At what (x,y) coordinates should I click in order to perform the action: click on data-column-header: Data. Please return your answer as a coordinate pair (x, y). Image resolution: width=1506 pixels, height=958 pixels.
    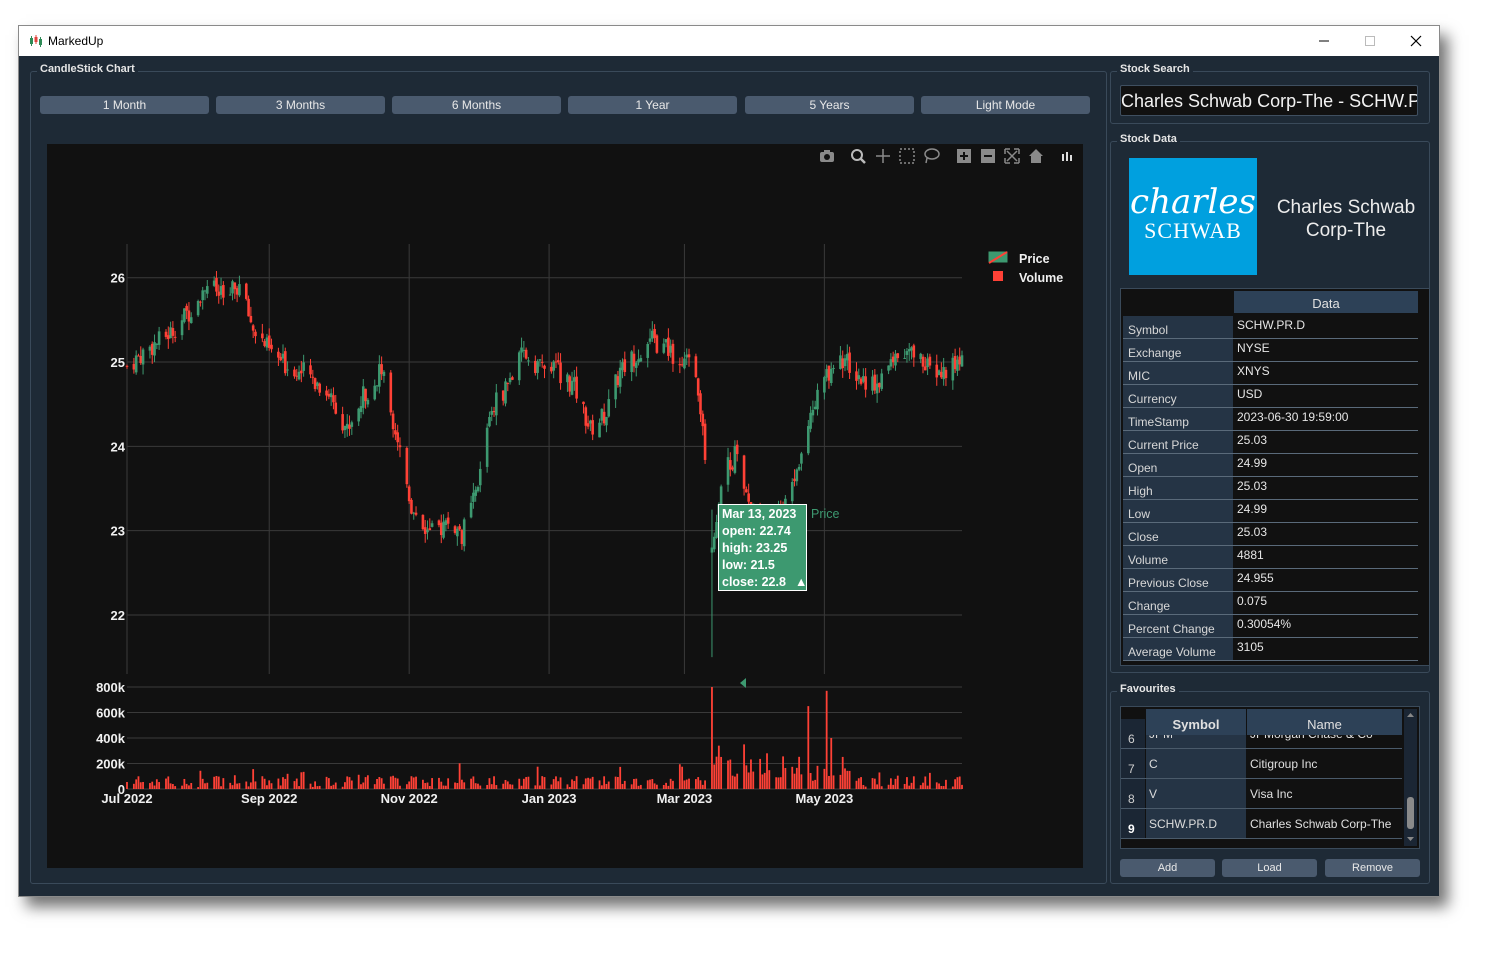
    Looking at the image, I should click on (1326, 302).